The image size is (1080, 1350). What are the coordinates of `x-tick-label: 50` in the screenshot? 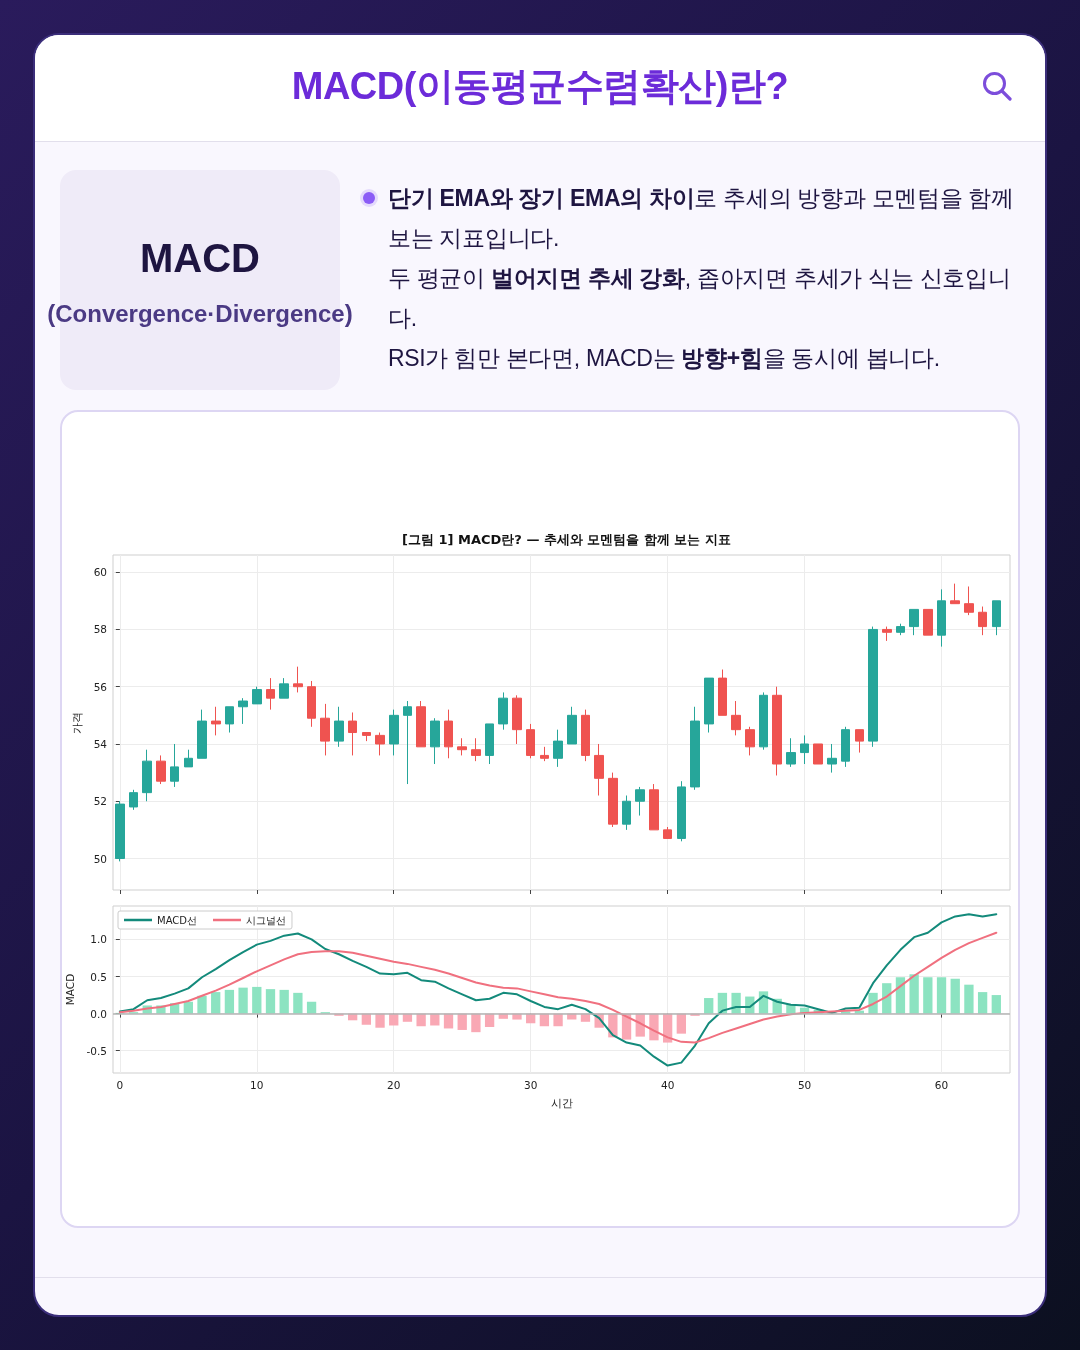 It's located at (804, 1084).